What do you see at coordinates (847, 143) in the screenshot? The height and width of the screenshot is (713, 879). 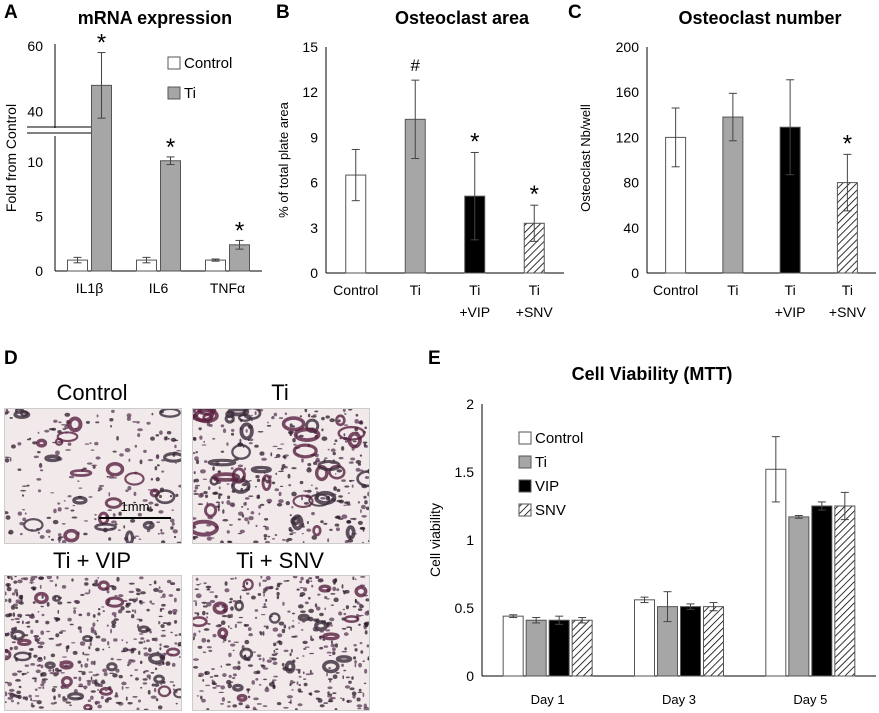 I see `panel-c-significance-mark: *` at bounding box center [847, 143].